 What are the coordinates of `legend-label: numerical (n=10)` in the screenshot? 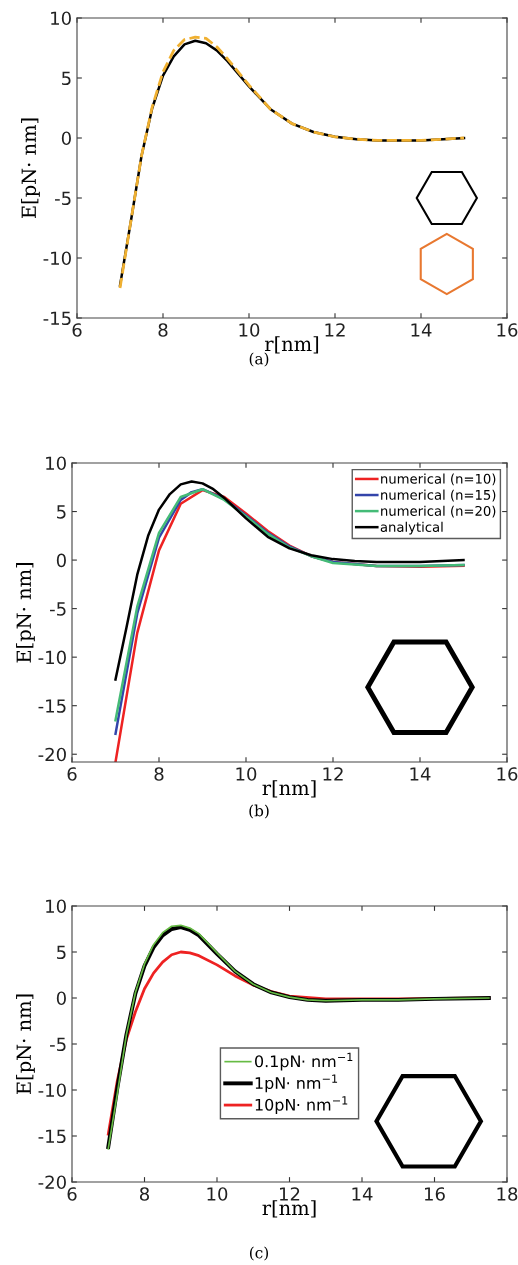 It's located at (438, 479).